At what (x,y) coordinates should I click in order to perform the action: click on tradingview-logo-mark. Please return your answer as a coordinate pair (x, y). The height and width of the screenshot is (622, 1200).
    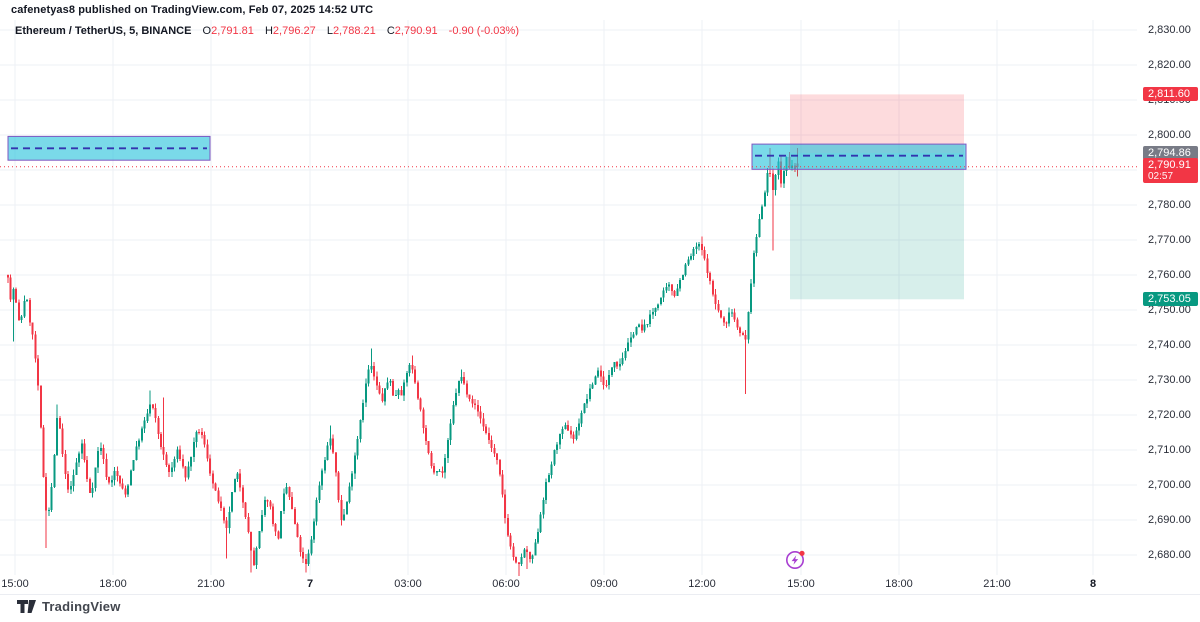
    Looking at the image, I should click on (26, 606).